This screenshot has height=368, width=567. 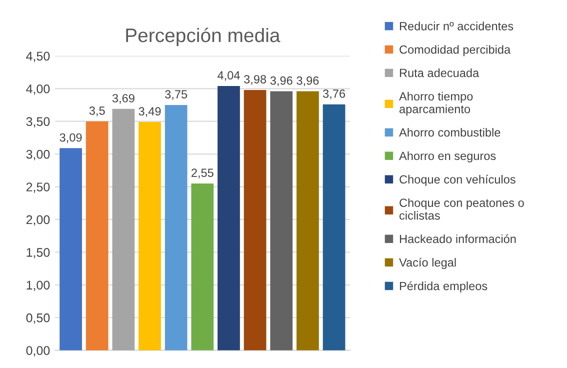 What do you see at coordinates (149, 112) in the screenshot?
I see `data-label: 3,49` at bounding box center [149, 112].